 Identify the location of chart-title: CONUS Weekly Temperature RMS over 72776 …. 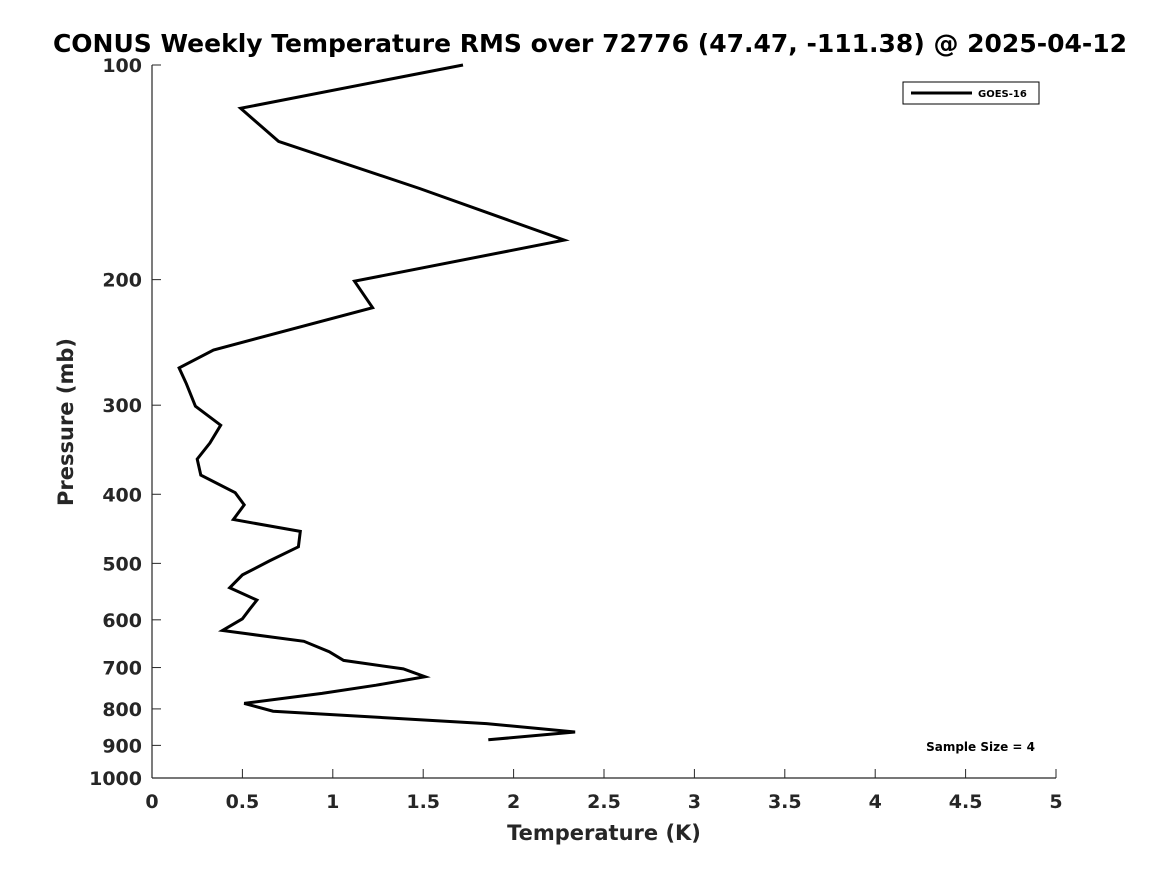
(590, 43).